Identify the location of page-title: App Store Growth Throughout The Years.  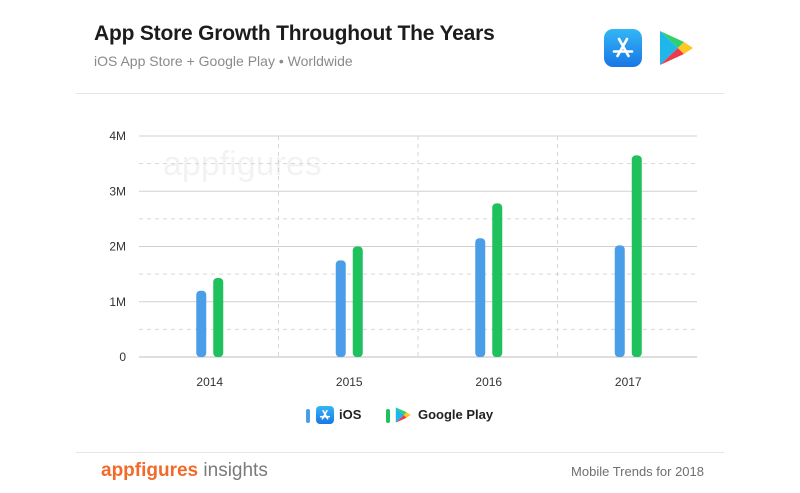
(294, 33).